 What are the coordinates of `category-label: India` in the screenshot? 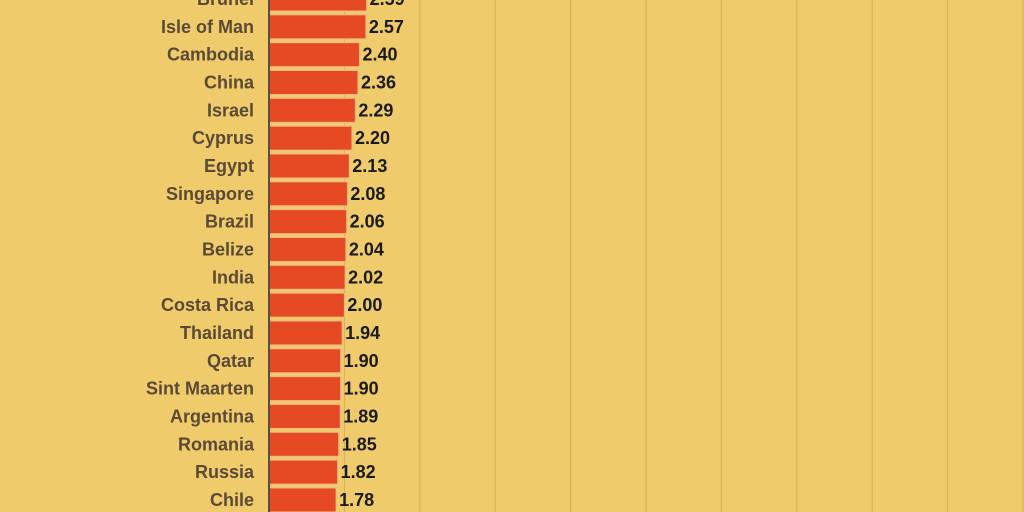 It's located at (233, 277).